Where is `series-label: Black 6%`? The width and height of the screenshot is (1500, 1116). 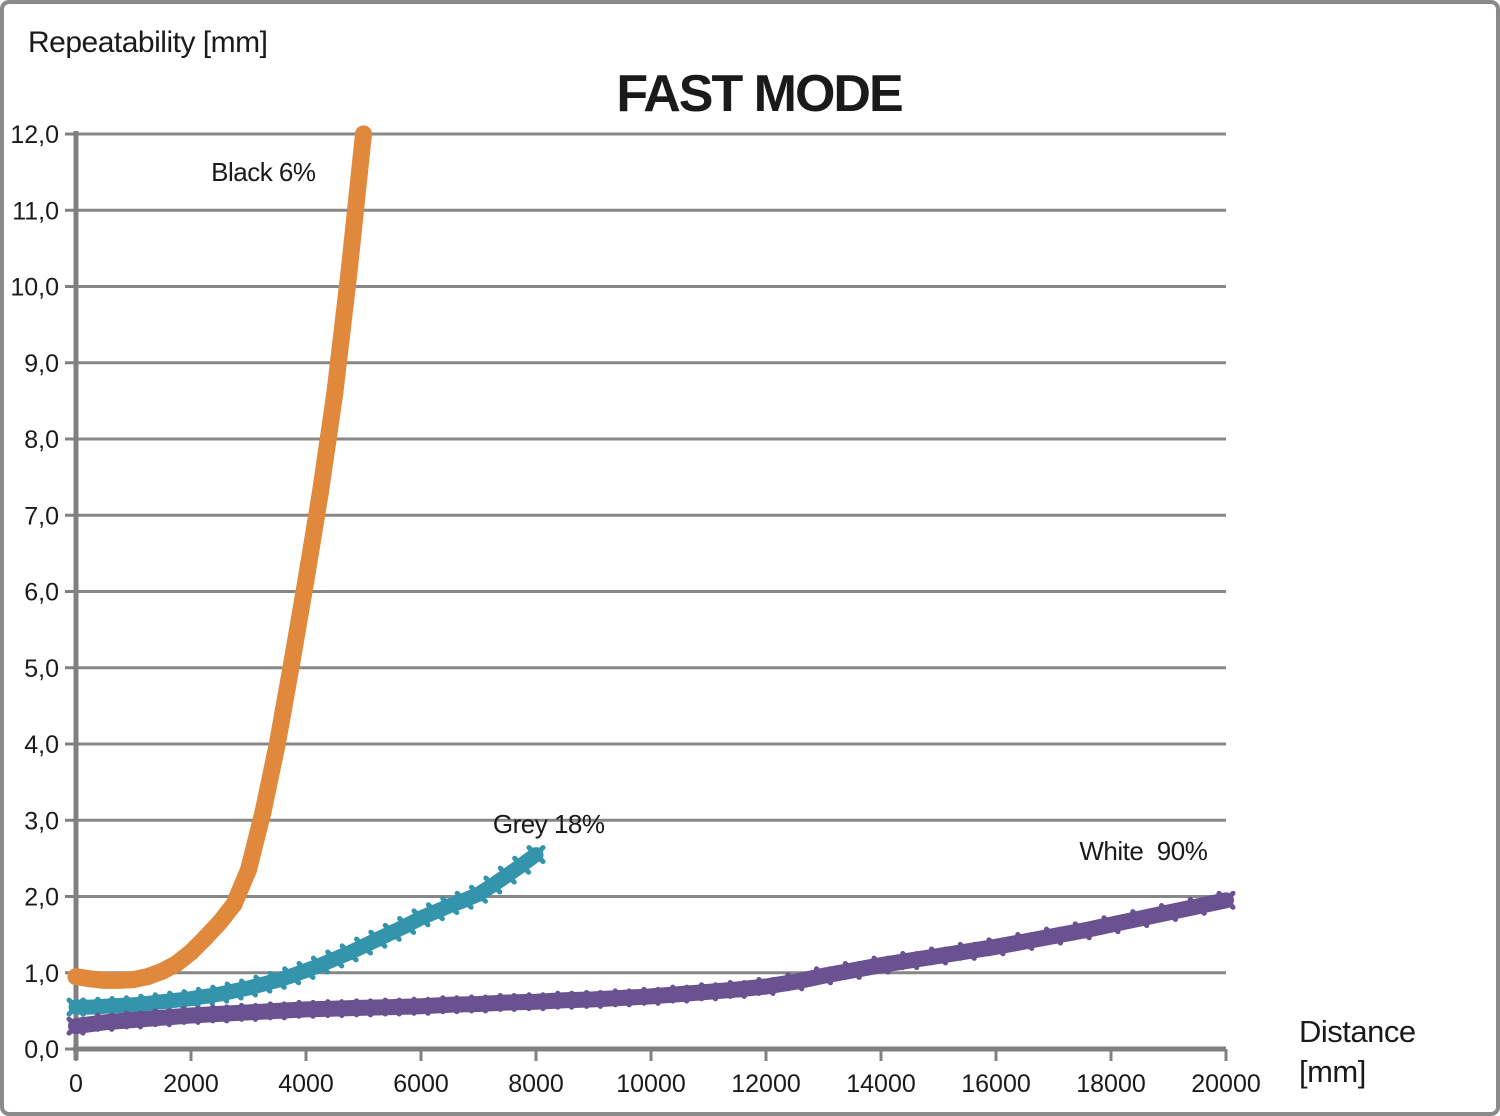 series-label: Black 6% is located at coordinates (263, 172).